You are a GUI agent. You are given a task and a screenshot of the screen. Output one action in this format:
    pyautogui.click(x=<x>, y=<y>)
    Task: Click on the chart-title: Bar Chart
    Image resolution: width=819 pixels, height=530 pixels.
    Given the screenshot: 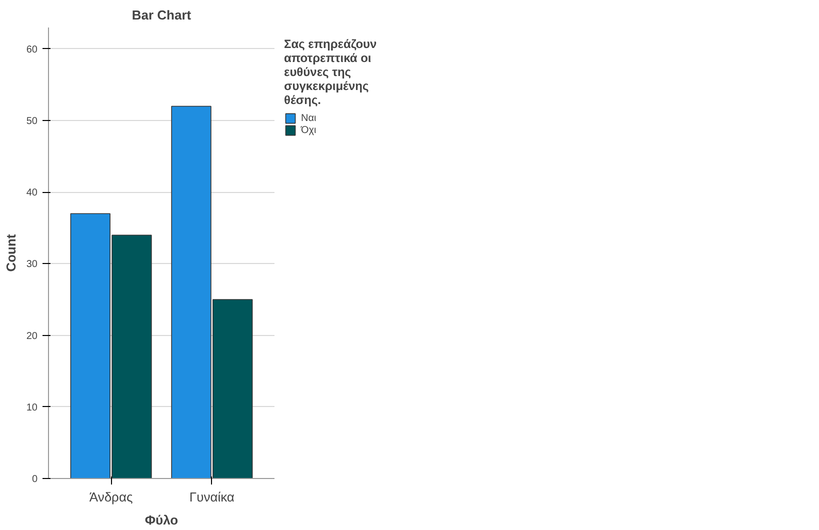 What is the action you would take?
    pyautogui.click(x=162, y=15)
    